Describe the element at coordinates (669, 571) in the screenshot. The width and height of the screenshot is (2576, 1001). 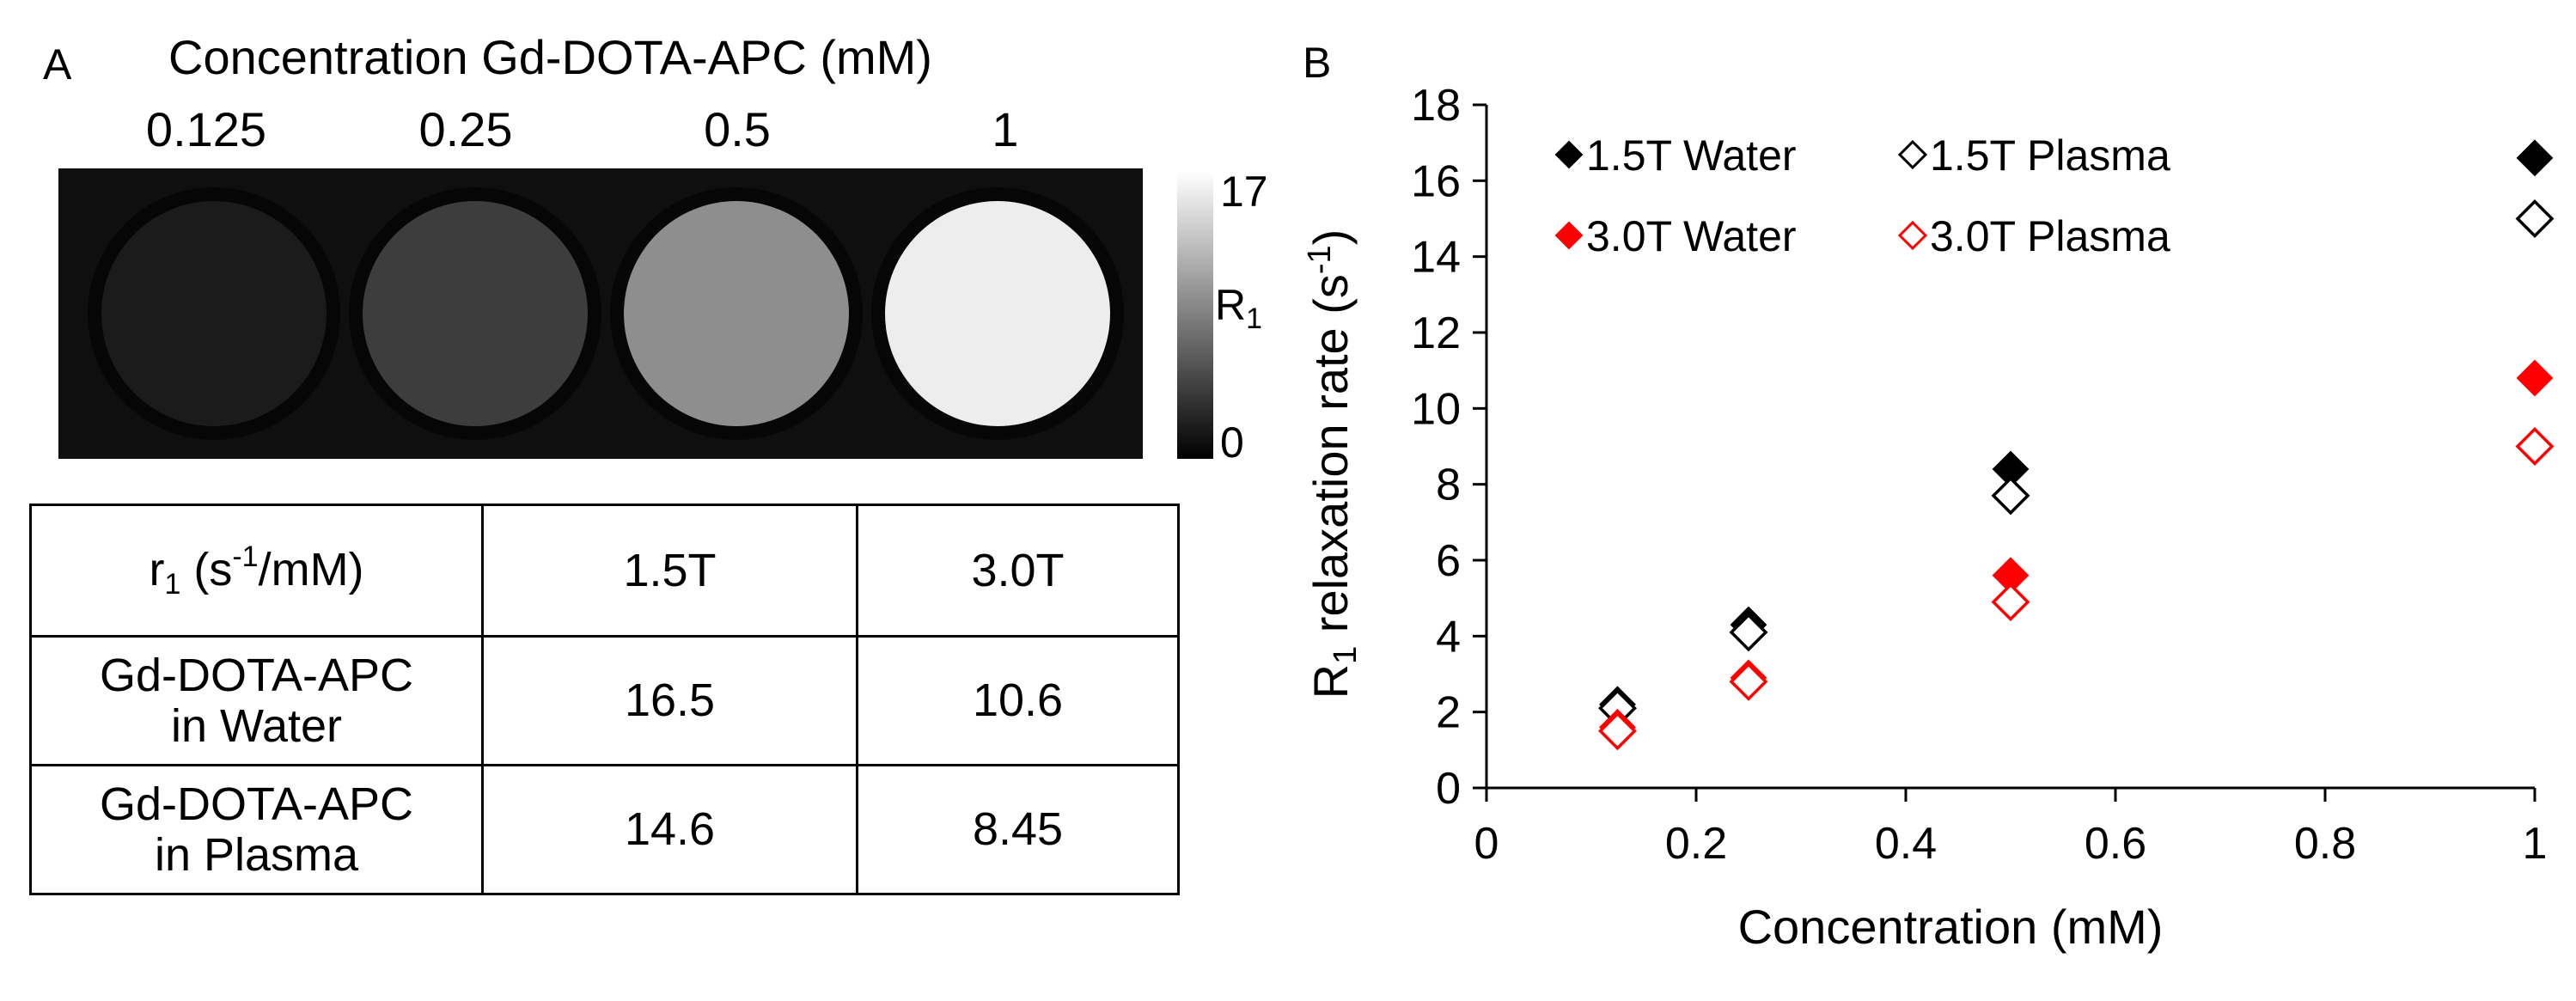
I see `table-header-1.5T: 1.5T` at that location.